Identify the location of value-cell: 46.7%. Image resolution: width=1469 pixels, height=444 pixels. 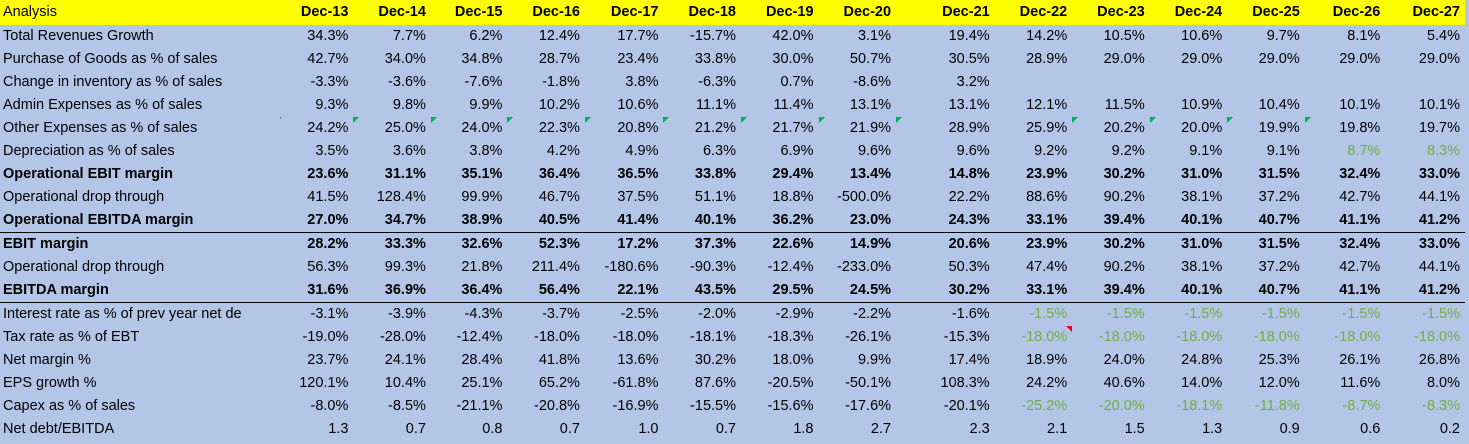
(559, 197).